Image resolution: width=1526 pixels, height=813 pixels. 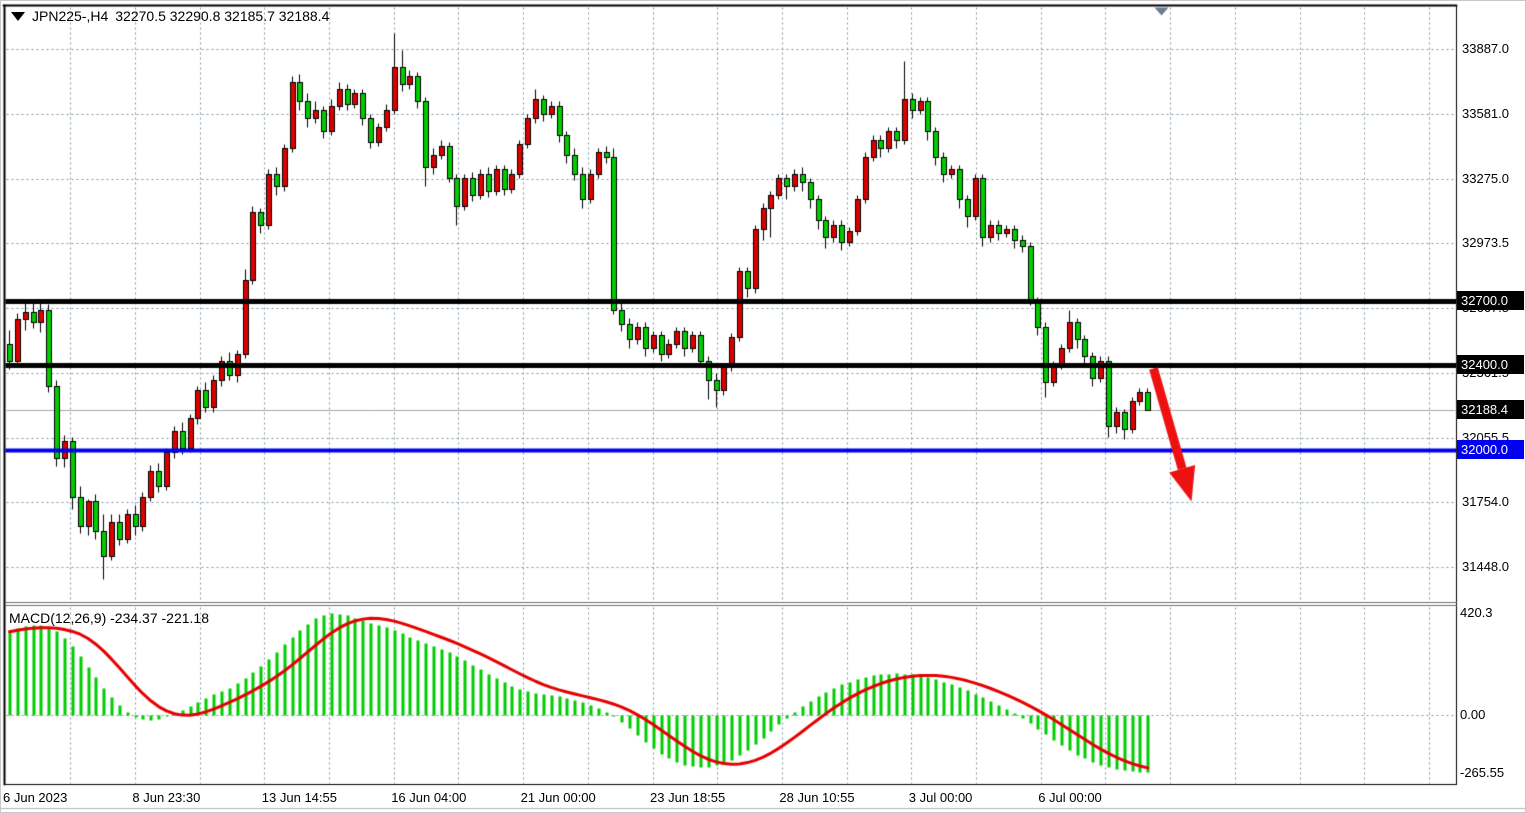 I want to click on macd-tick-label: 0.00, so click(x=1473, y=714).